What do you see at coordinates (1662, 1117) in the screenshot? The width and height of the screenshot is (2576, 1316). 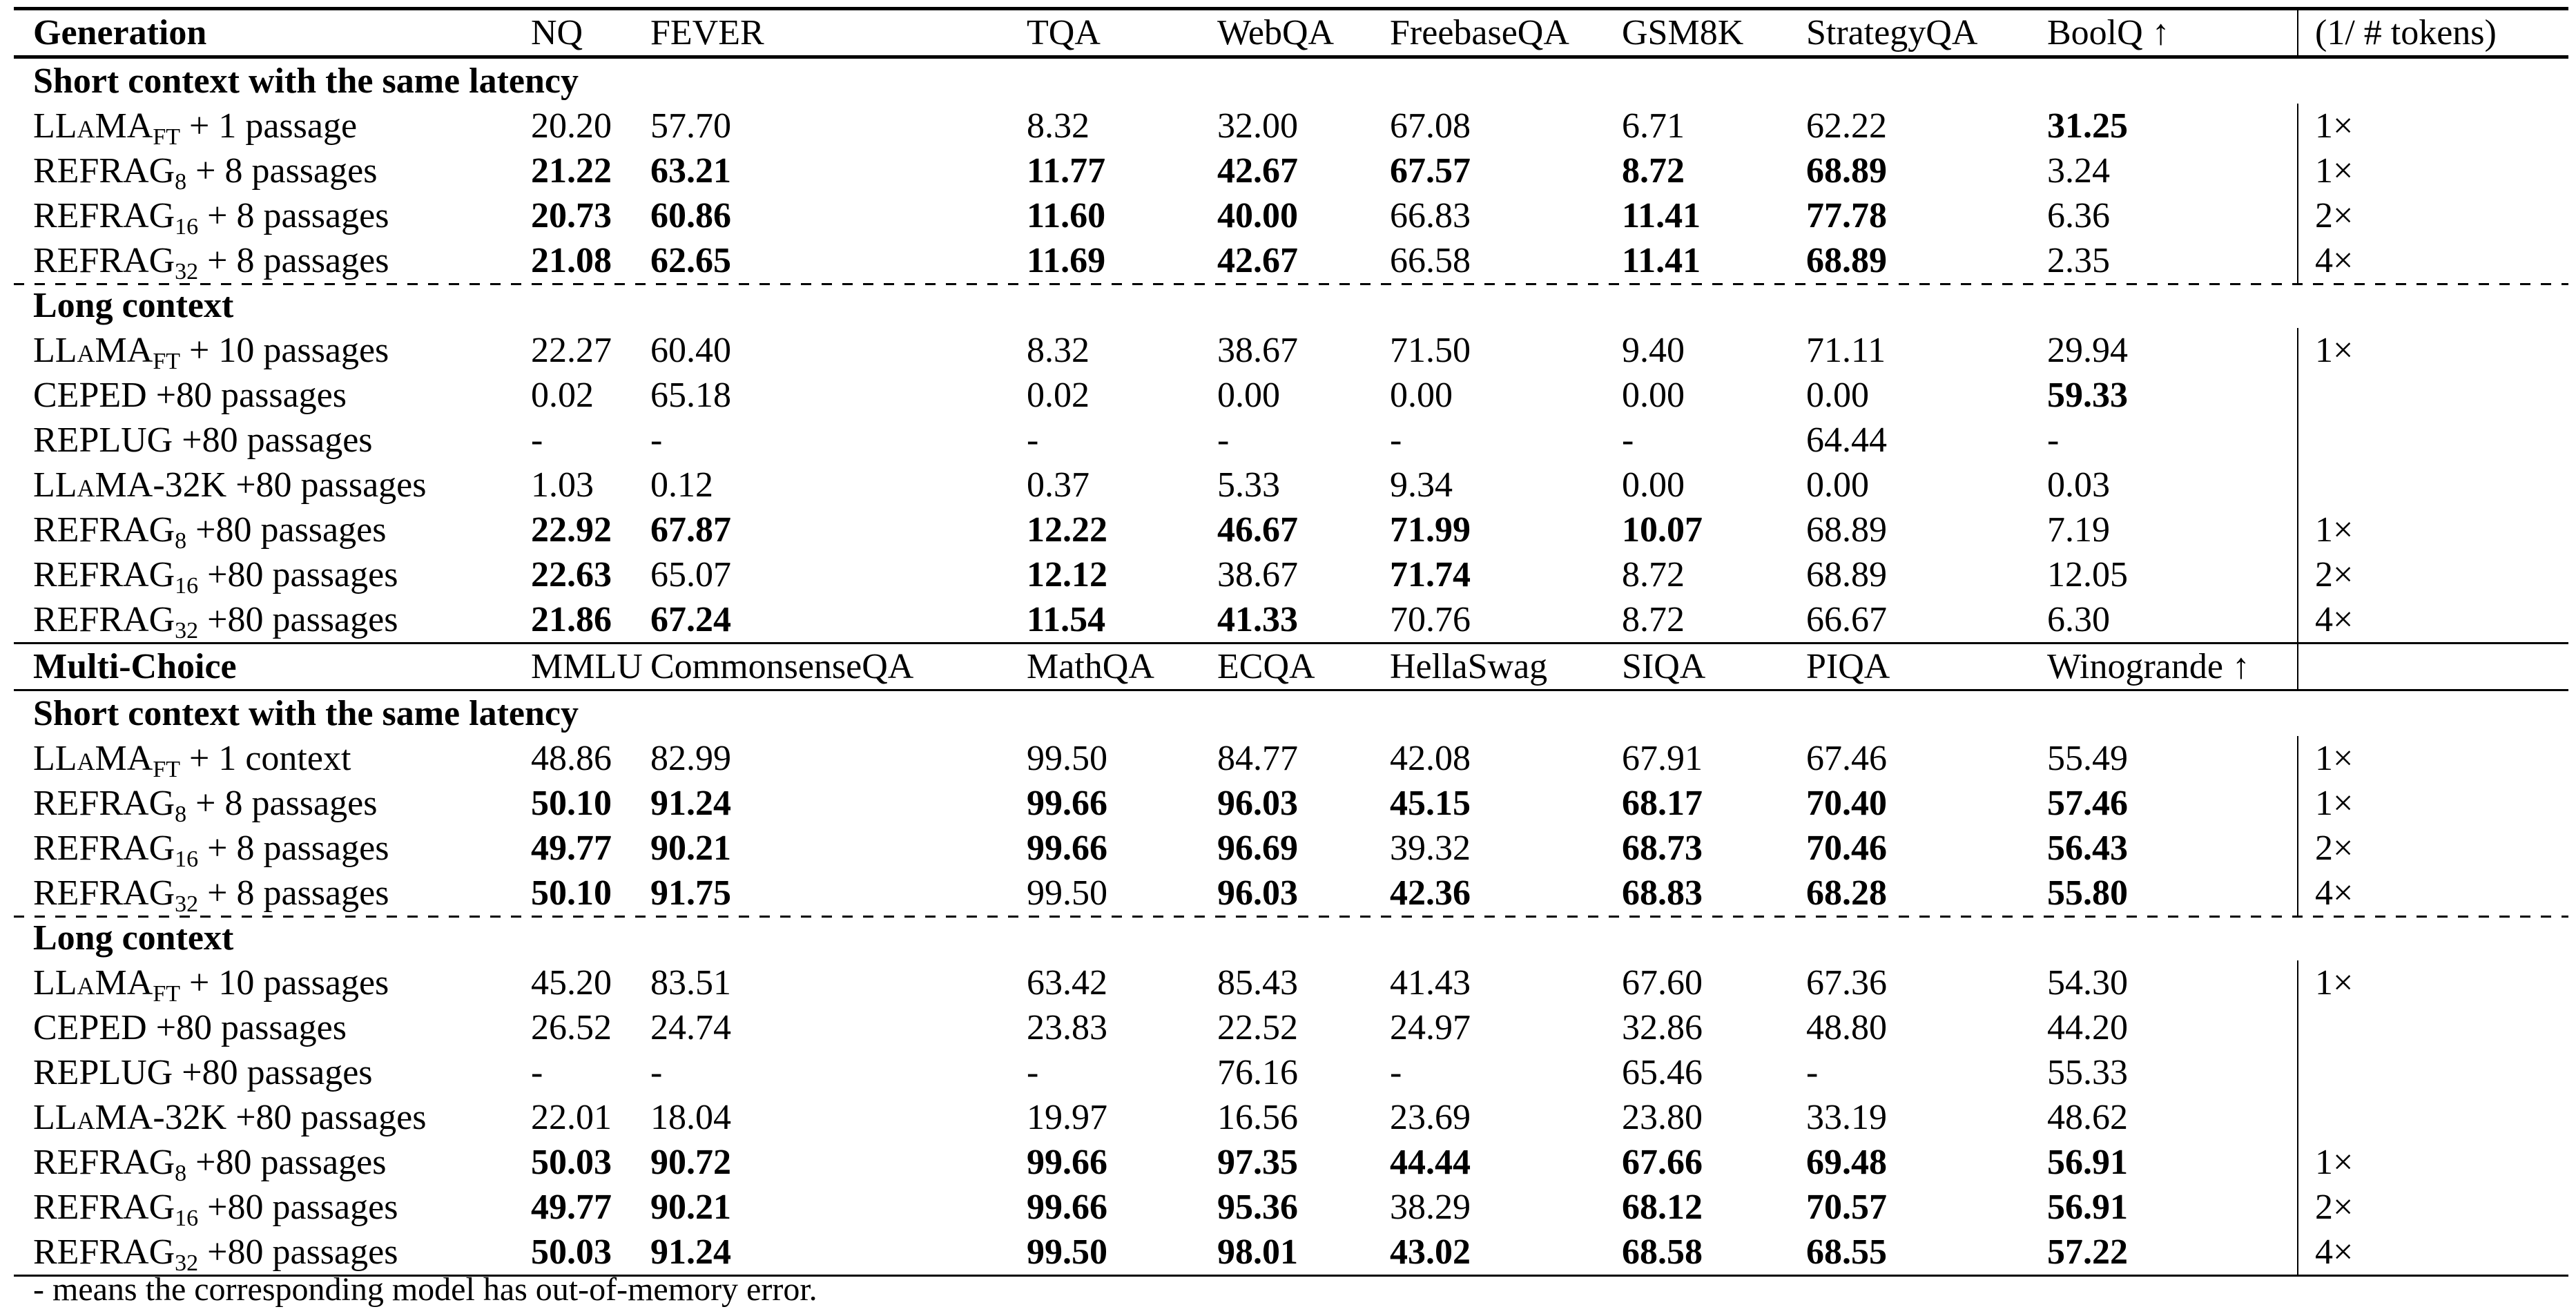 I see `value-cell: 23.80` at bounding box center [1662, 1117].